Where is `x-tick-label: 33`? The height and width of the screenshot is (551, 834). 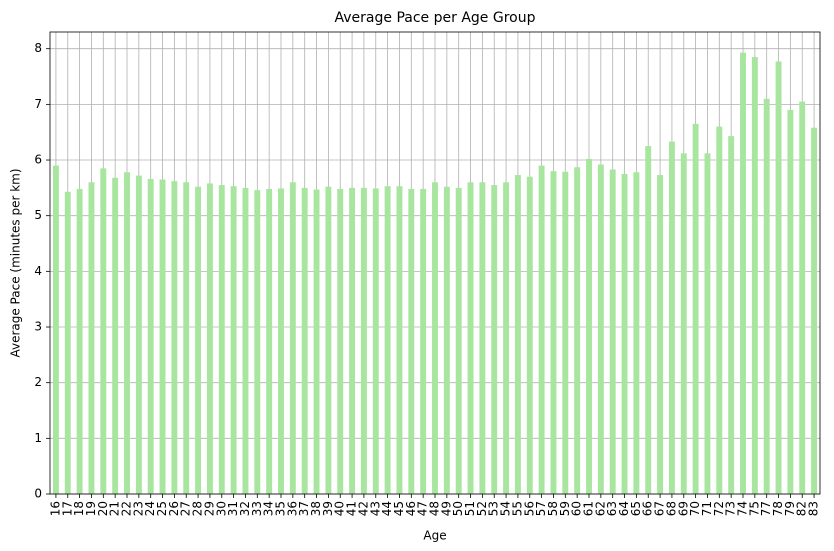 x-tick-label: 33 is located at coordinates (257, 508).